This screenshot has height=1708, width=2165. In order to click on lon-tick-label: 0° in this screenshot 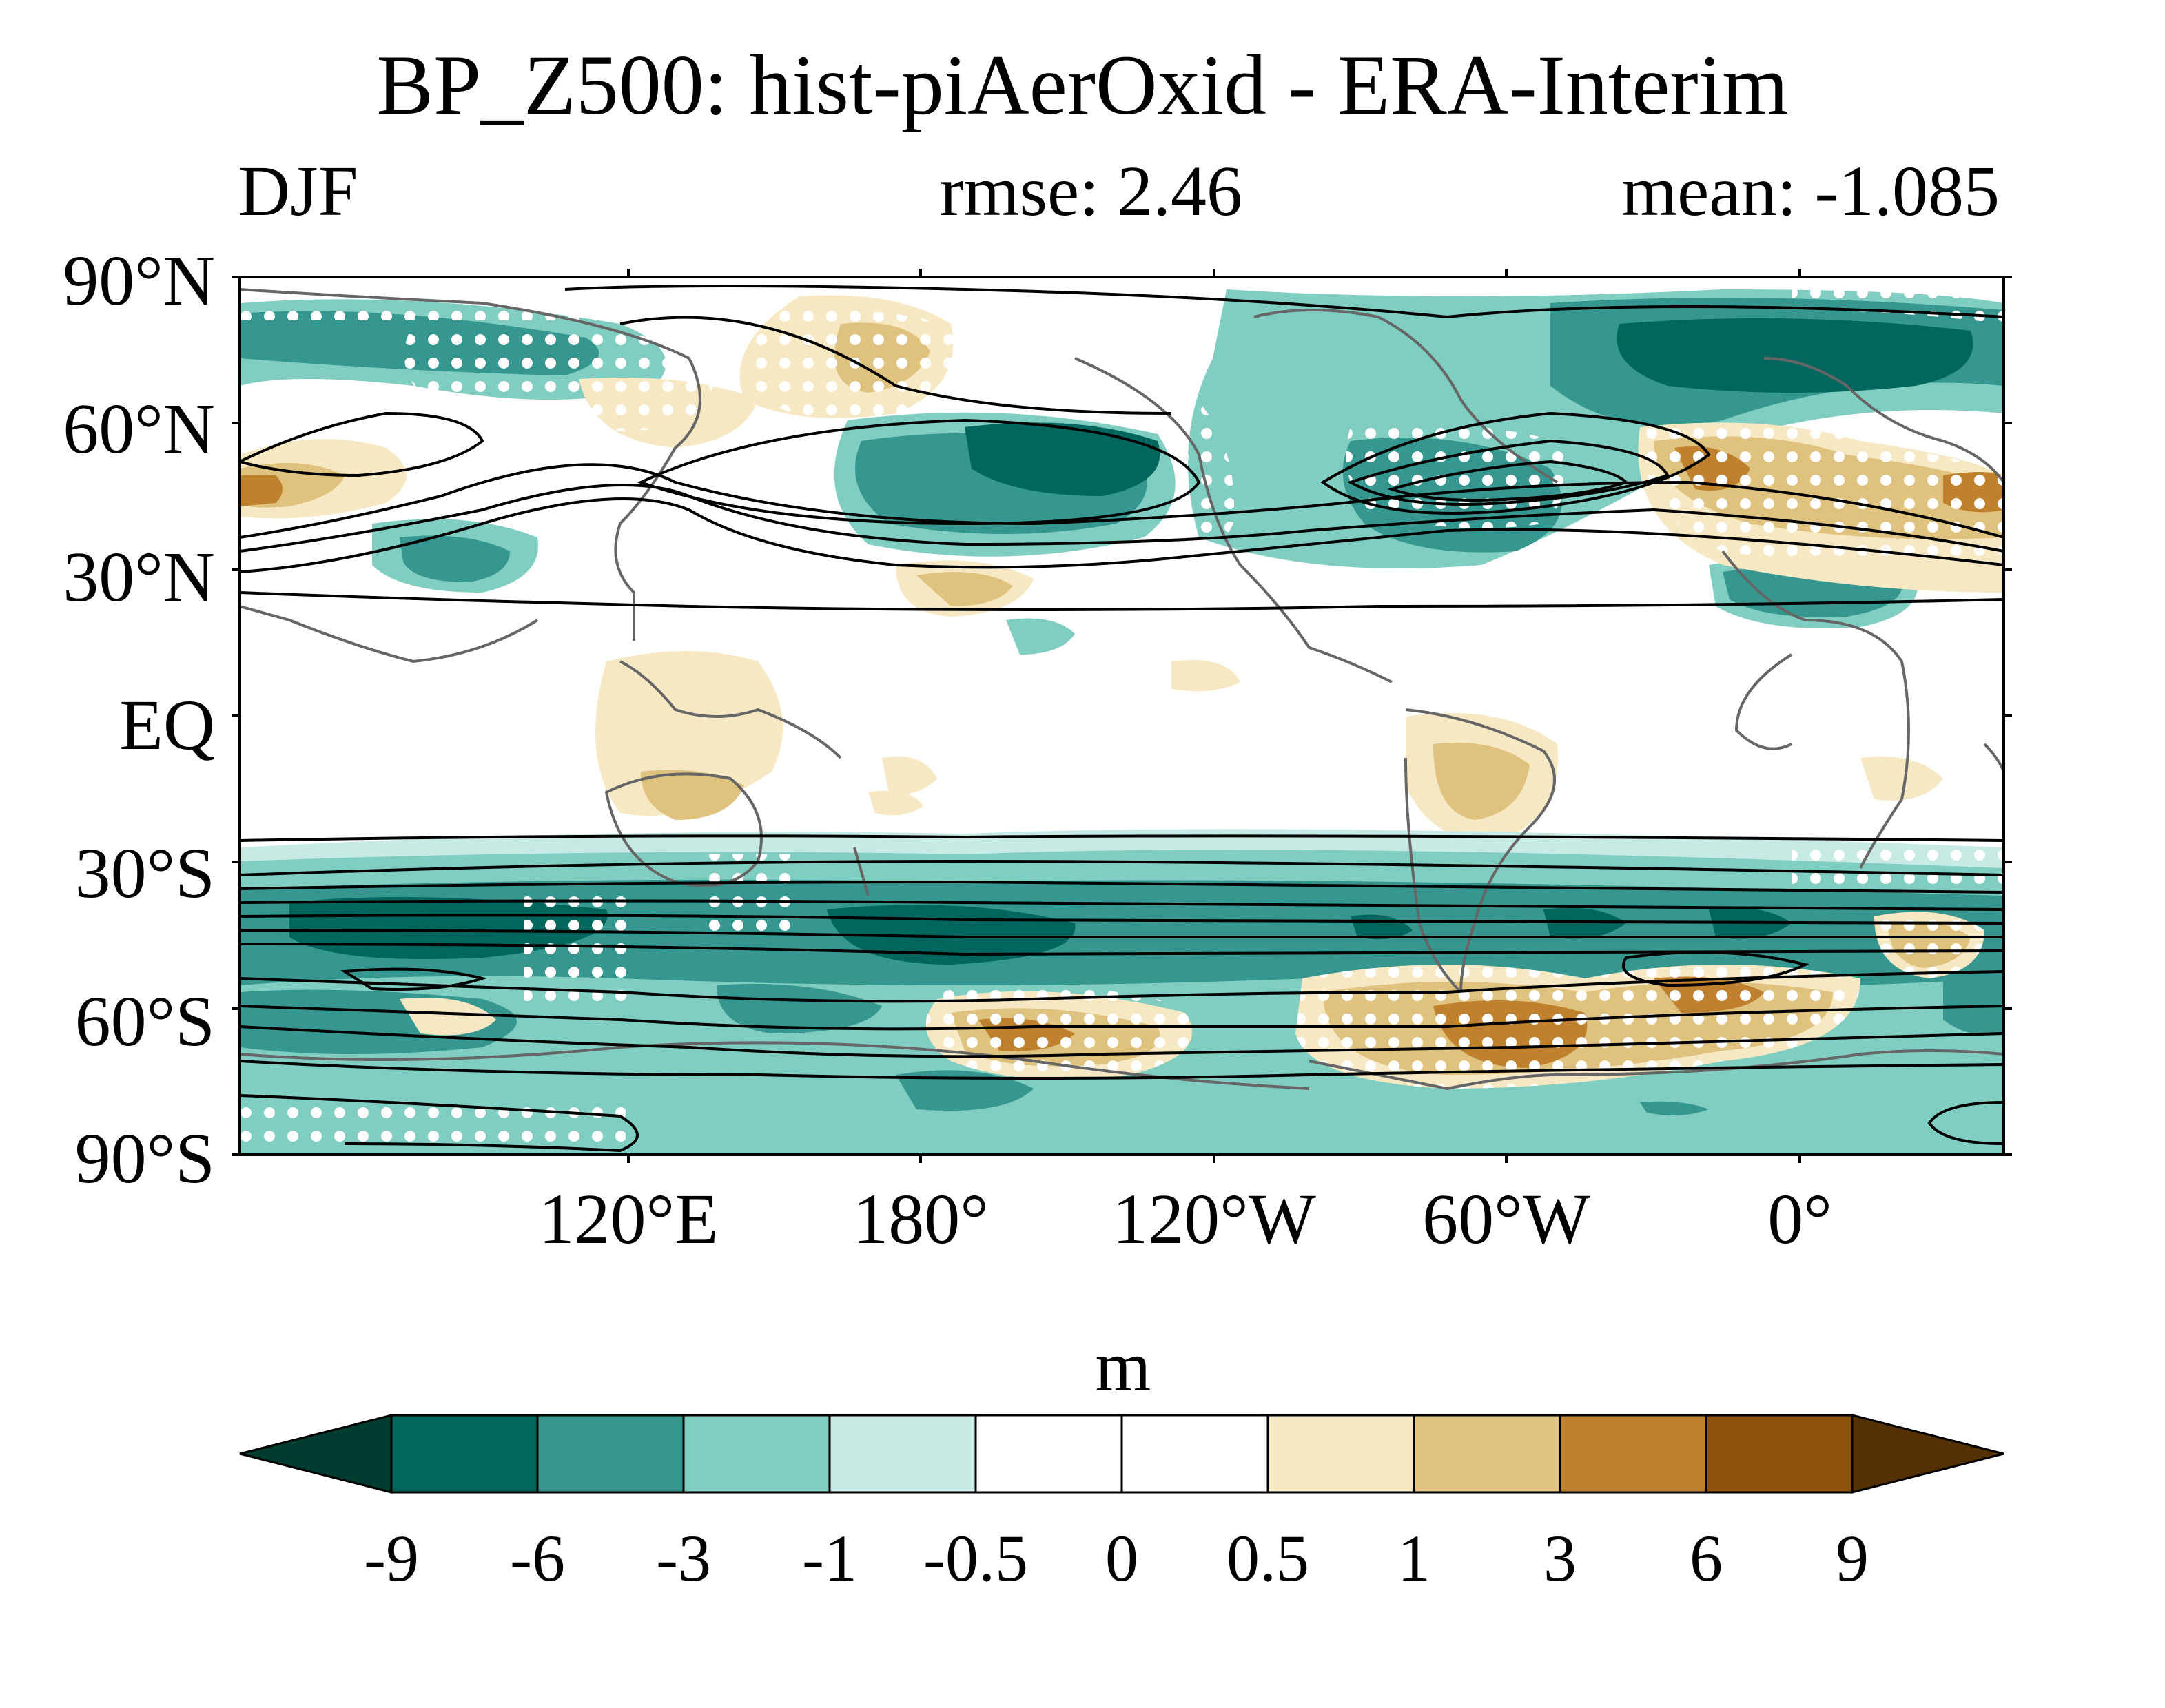, I will do `click(1799, 1219)`.